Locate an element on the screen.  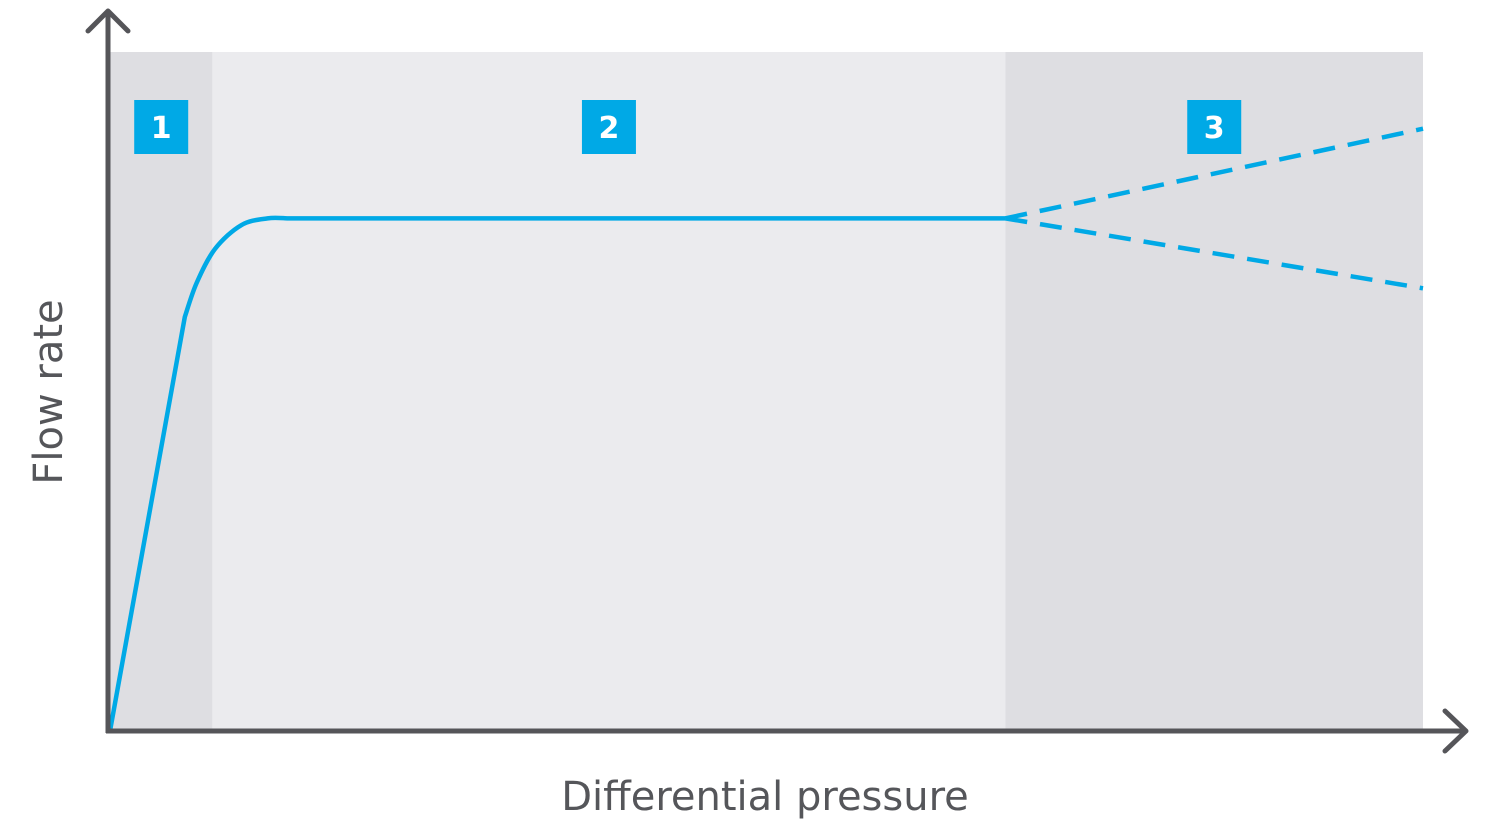
zone-badge-label: 3 is located at coordinates (1214, 128).